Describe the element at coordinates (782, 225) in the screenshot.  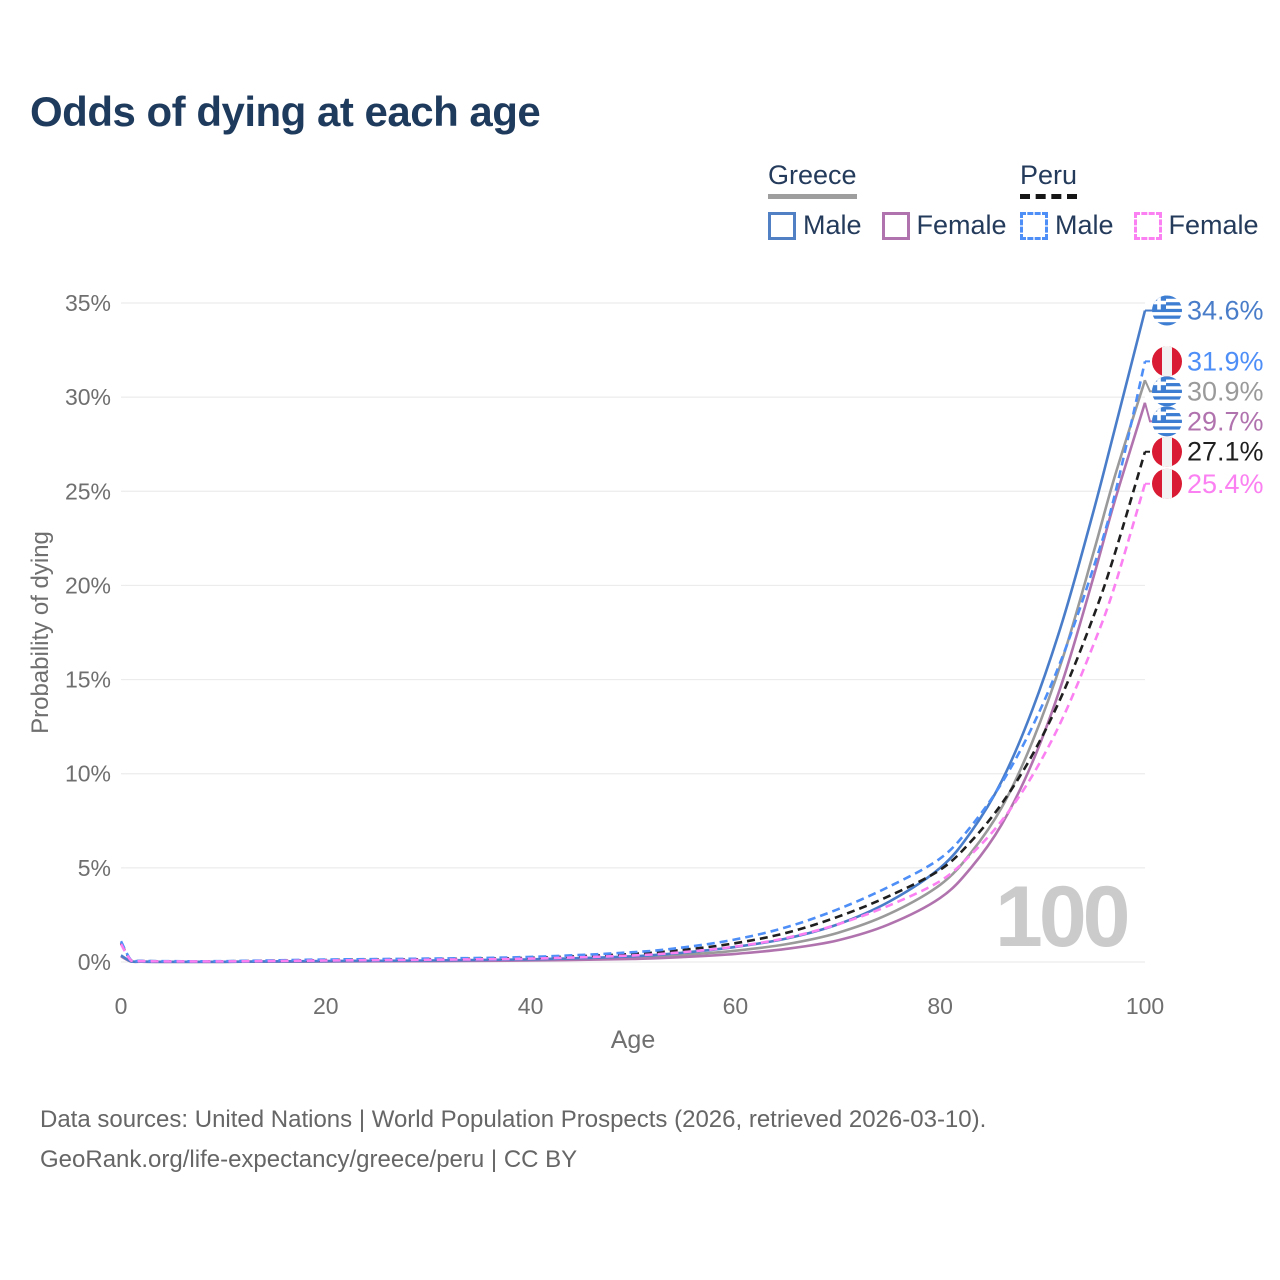
I see `greece-male-checkbox` at that location.